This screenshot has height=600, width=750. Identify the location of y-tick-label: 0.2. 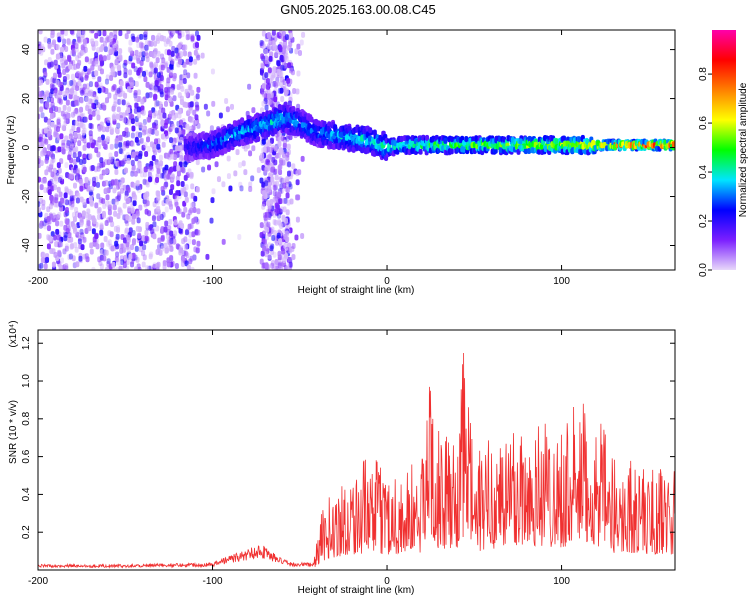
(26, 532).